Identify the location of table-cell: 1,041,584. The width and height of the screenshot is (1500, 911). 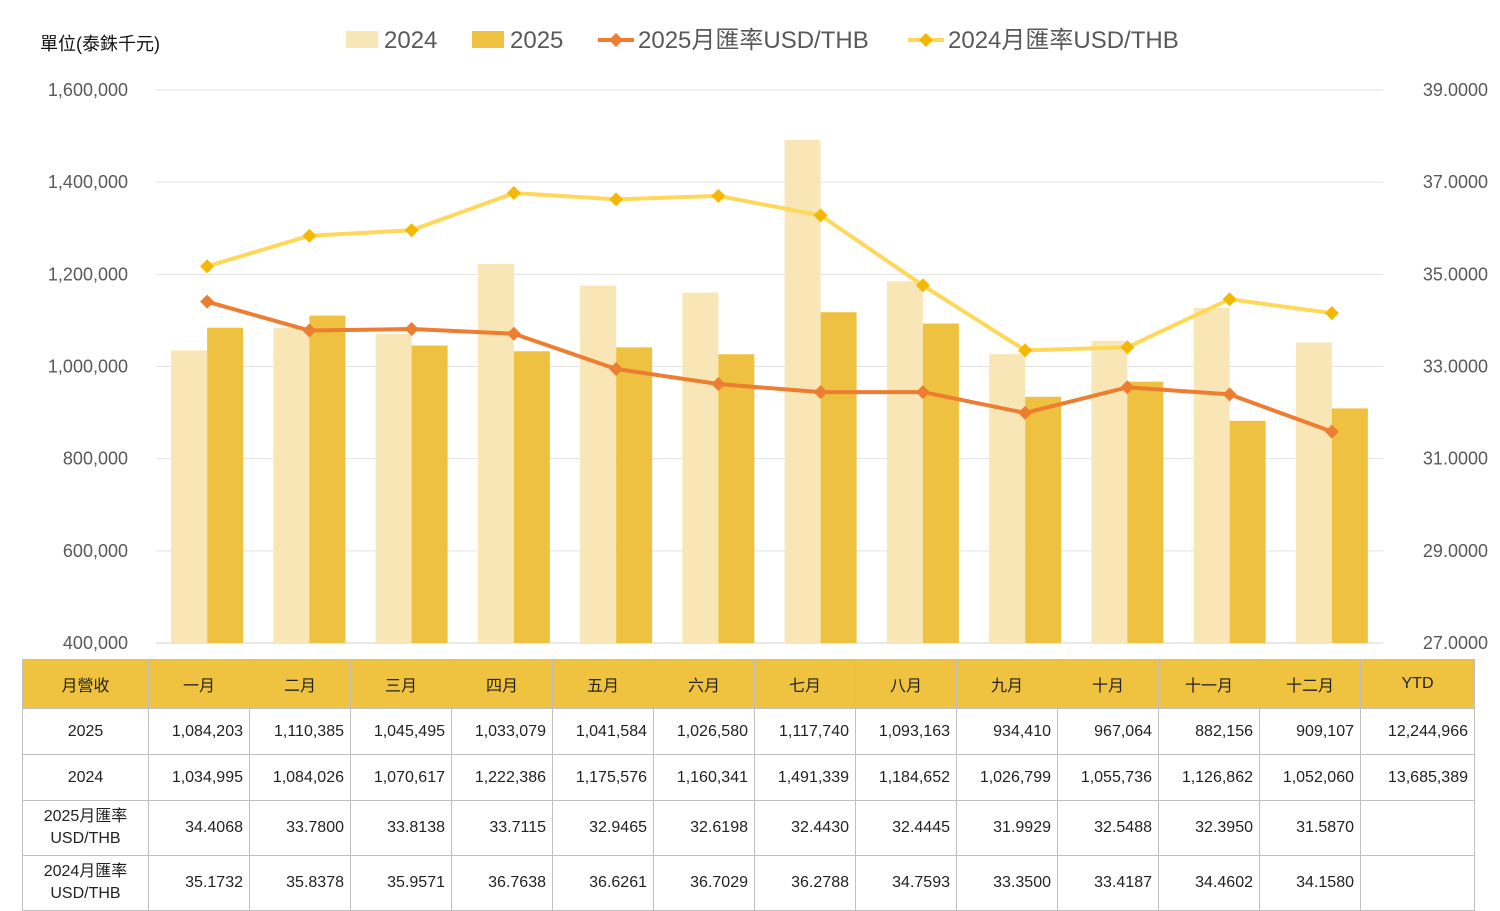
(603, 731).